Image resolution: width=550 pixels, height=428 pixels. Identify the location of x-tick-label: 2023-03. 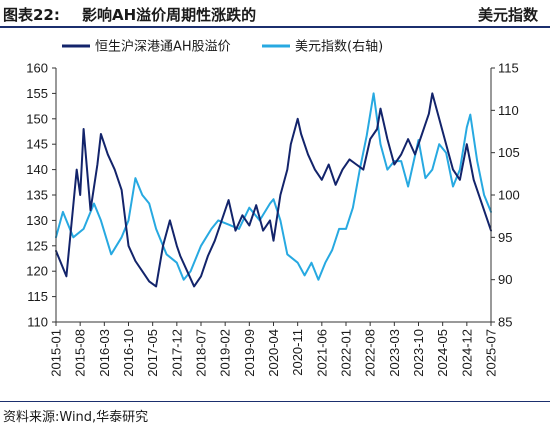
(394, 353).